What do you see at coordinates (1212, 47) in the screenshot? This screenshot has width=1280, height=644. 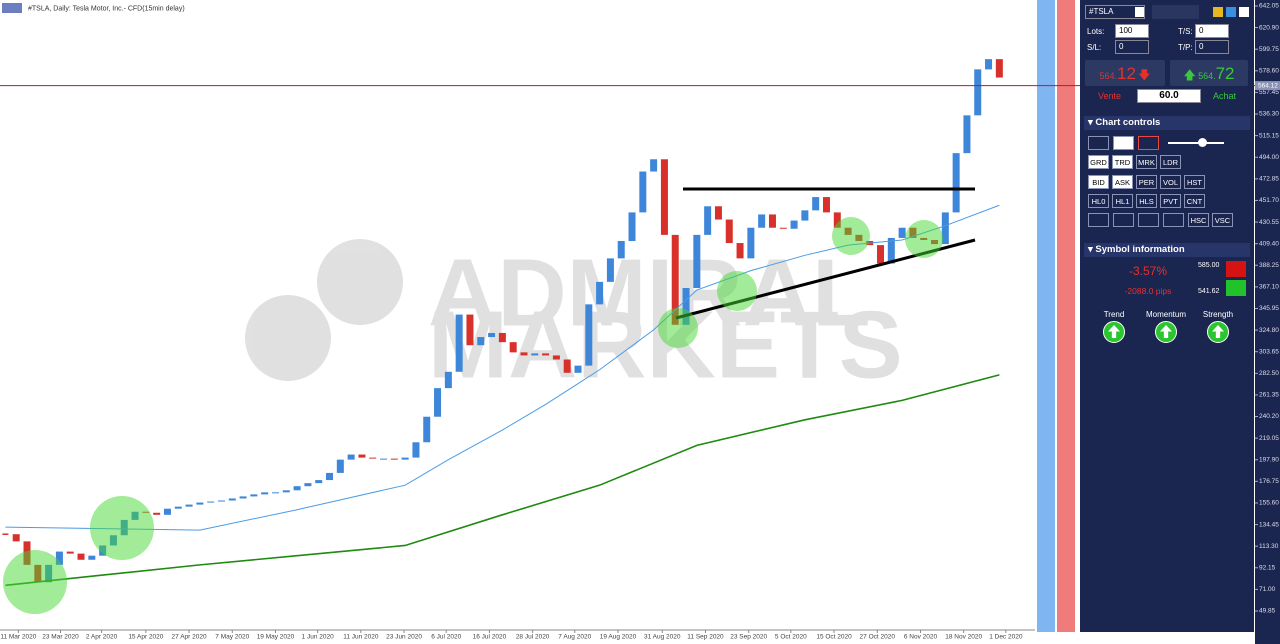 I see `tp-input: 0` at bounding box center [1212, 47].